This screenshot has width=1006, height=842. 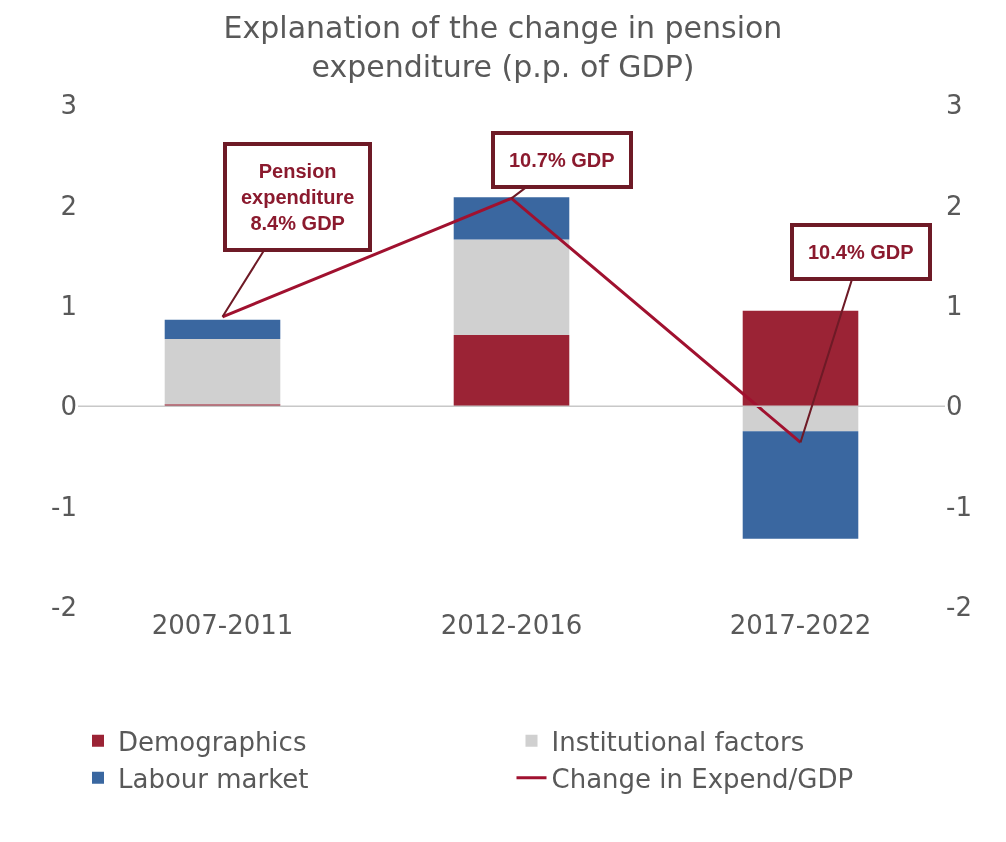 I want to click on x-tick-label: 2012-2016, so click(x=511, y=625).